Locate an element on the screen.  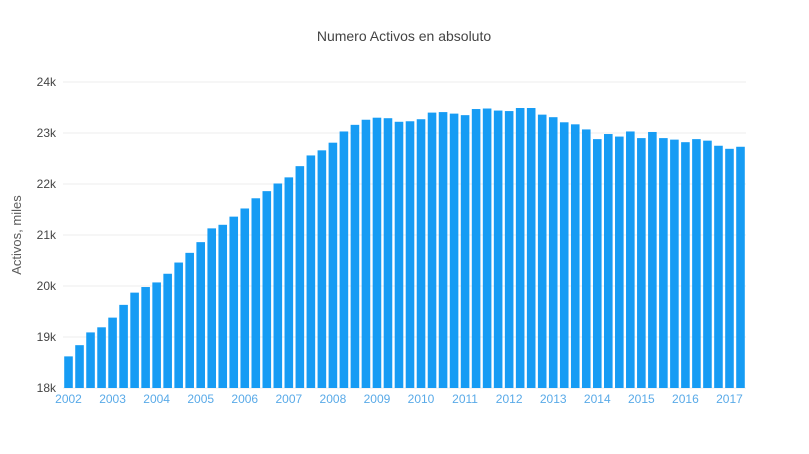
bar-2013T4 is located at coordinates (586, 258).